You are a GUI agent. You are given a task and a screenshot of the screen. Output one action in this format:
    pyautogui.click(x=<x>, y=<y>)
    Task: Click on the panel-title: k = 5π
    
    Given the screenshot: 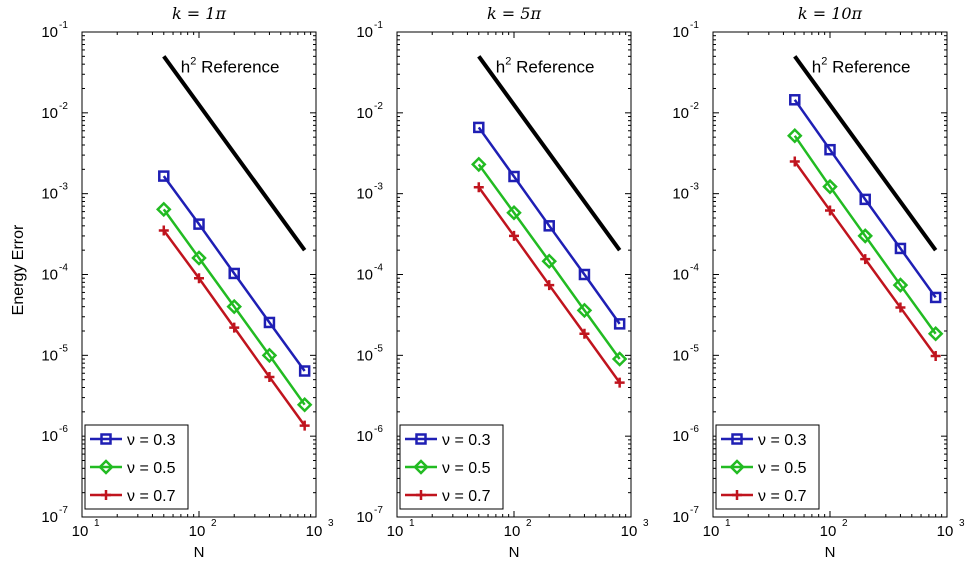 What is the action you would take?
    pyautogui.click(x=514, y=13)
    